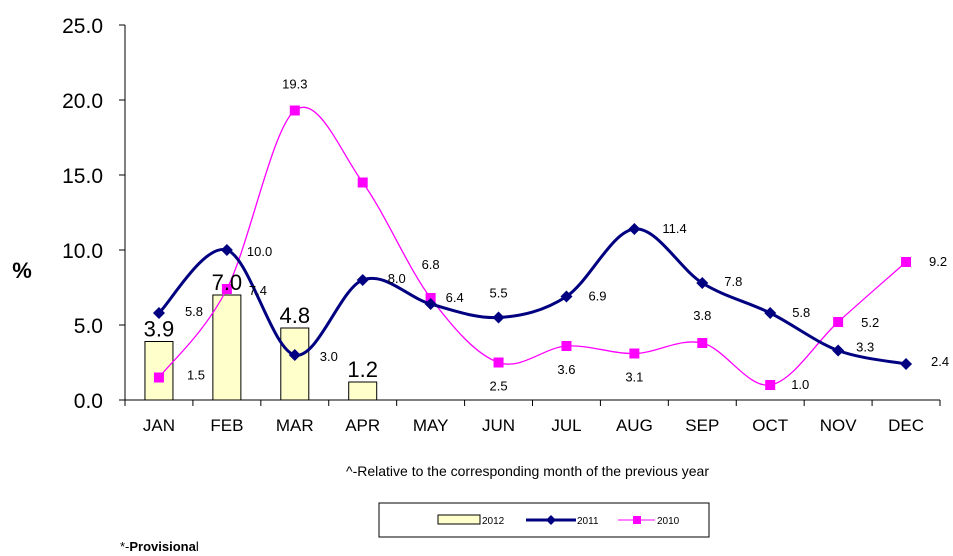 The image size is (953, 556). I want to click on x-tick-label-nov: NOV, so click(839, 425).